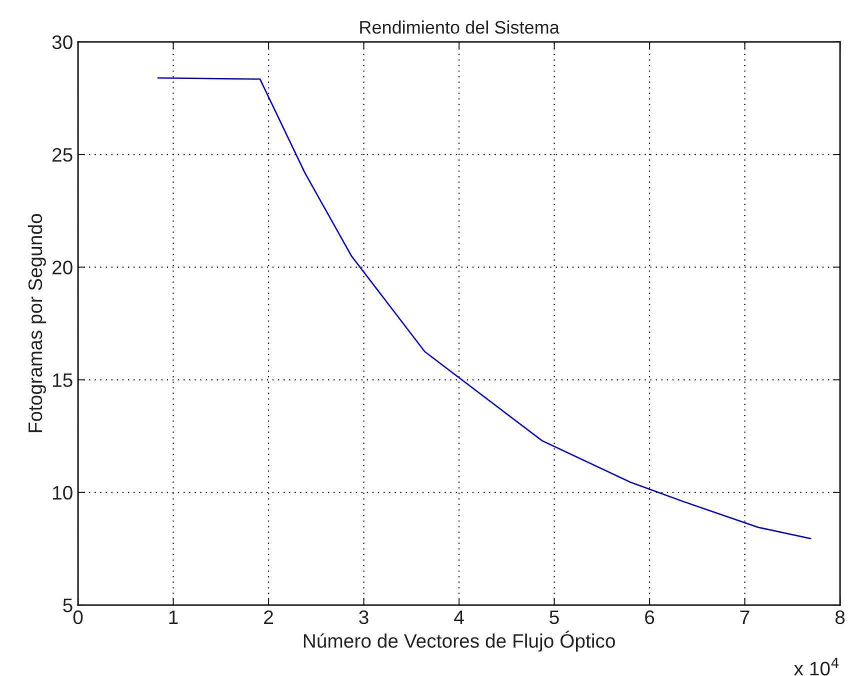  Describe the element at coordinates (459, 641) in the screenshot. I see `x-axis-title: Número de Vectores de Flujo Óptico` at that location.